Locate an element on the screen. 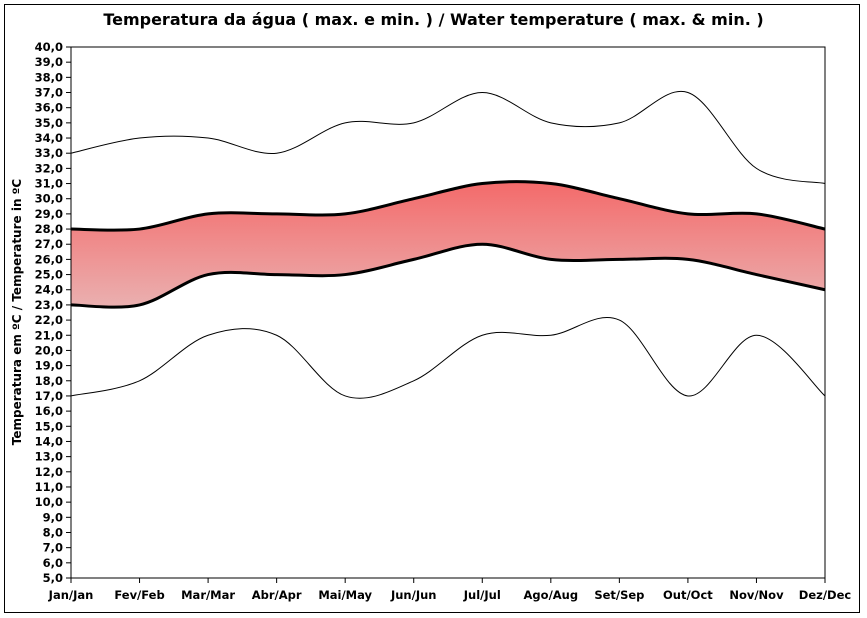  y-tick-label: 8,0 is located at coordinates (53, 532).